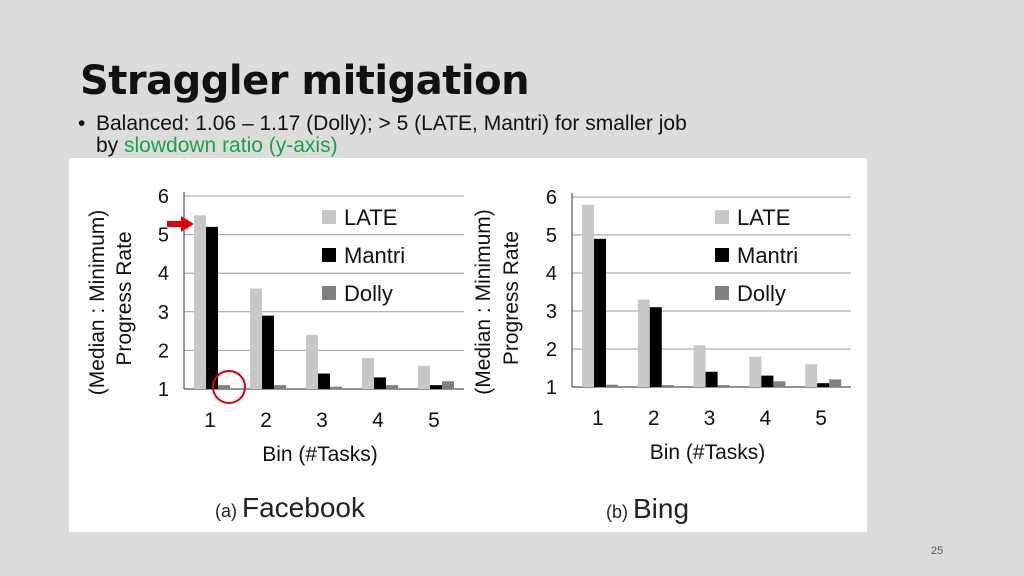 The width and height of the screenshot is (1024, 576). What do you see at coordinates (228, 511) in the screenshot?
I see `caption-label: (a)` at bounding box center [228, 511].